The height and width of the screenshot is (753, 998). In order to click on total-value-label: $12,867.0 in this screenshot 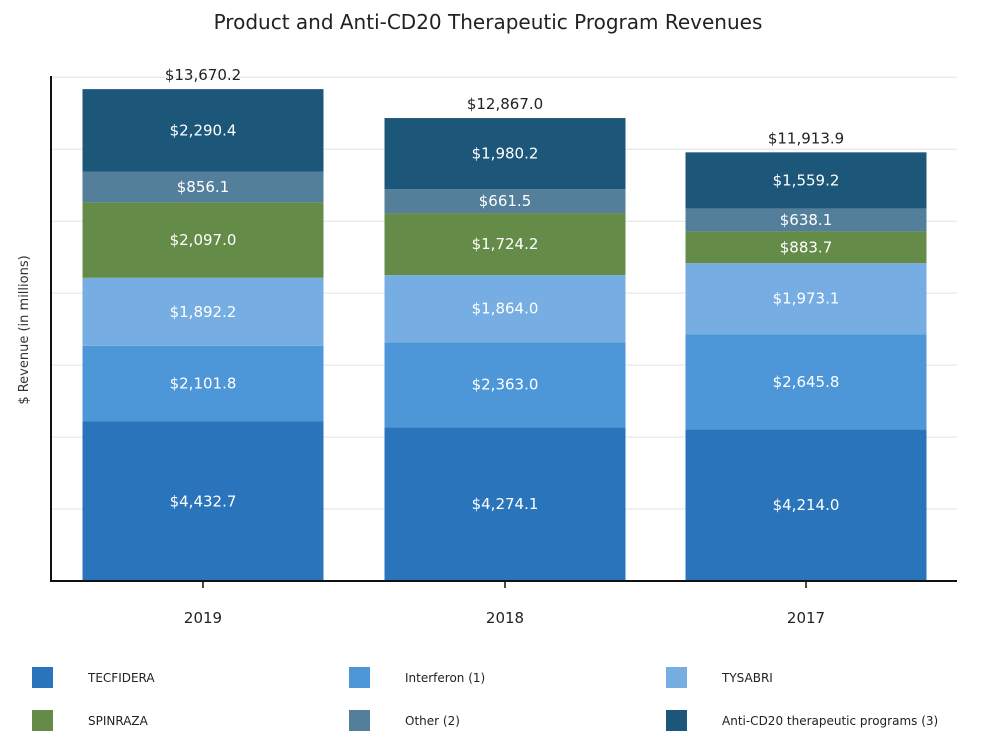, I will do `click(505, 104)`.